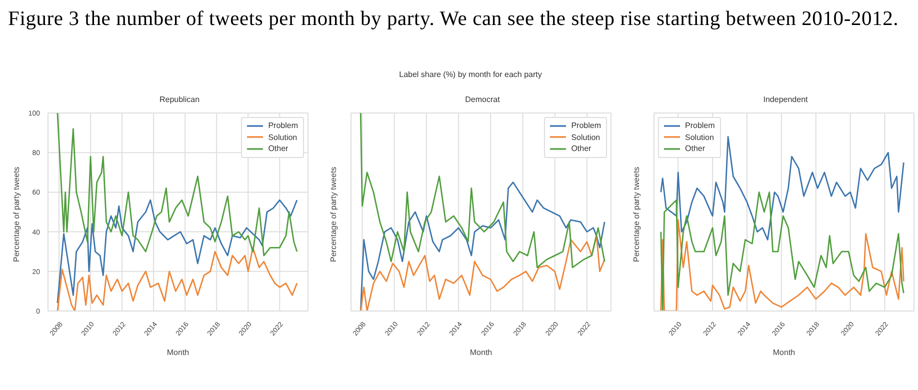  What do you see at coordinates (785, 100) in the screenshot?
I see `chart-title: Independent` at bounding box center [785, 100].